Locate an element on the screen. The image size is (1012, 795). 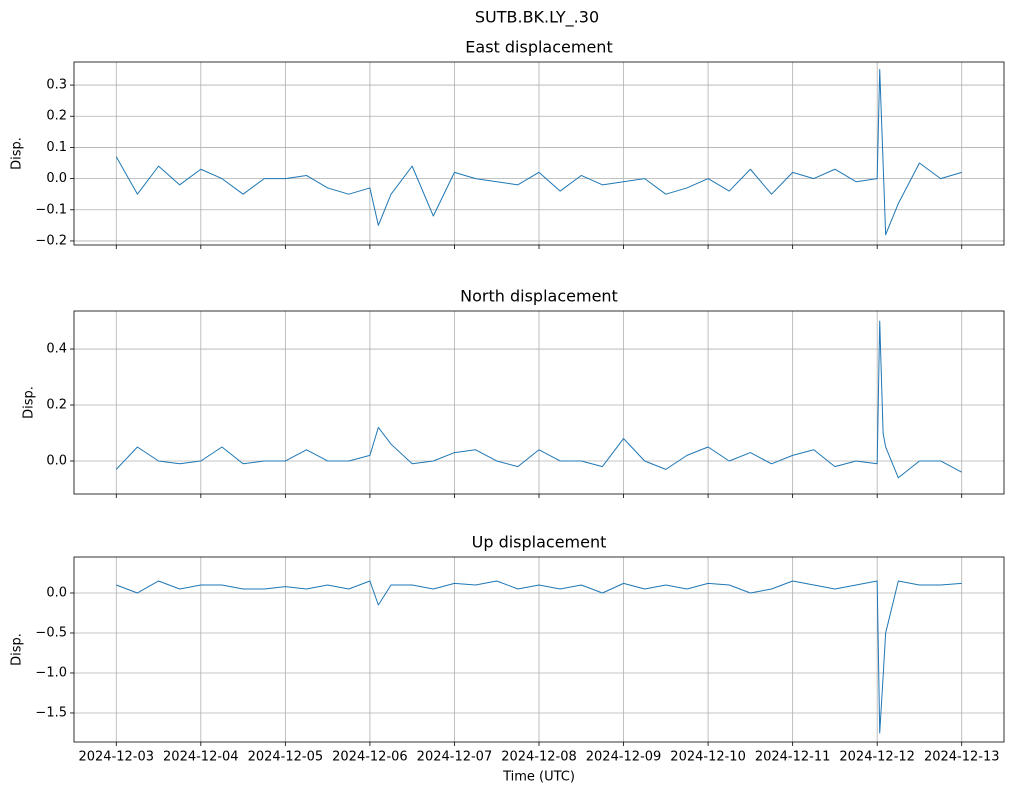
x-tick-label: 2024-12-04 is located at coordinates (201, 757).